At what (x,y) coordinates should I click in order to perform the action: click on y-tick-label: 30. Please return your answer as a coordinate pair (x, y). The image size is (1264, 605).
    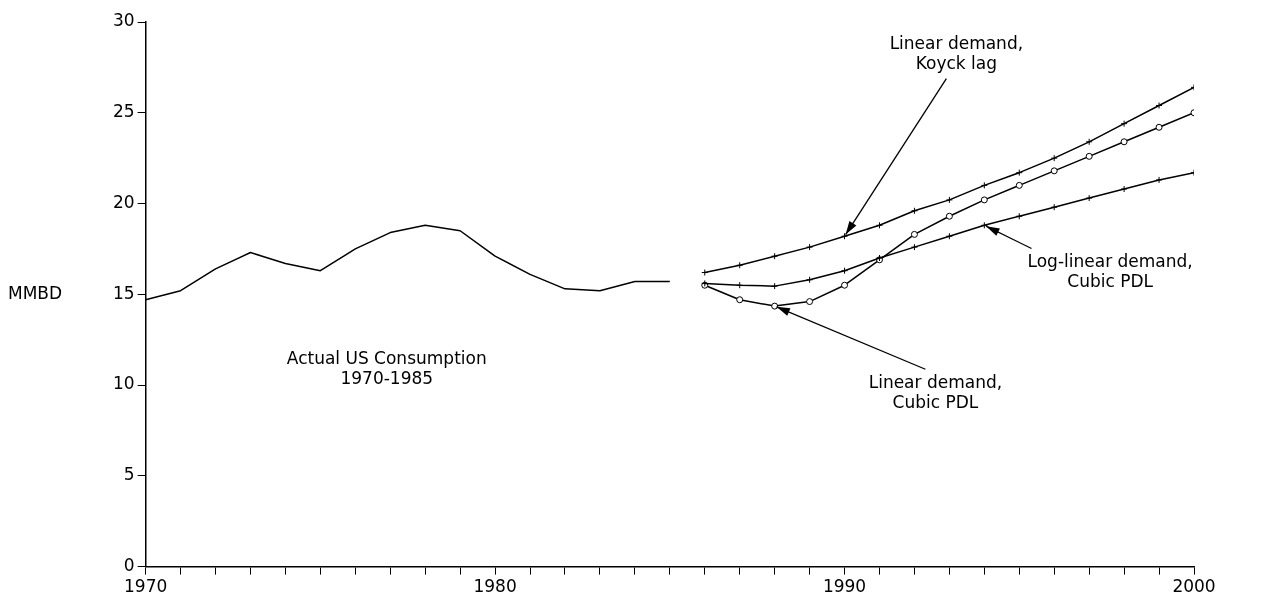
    Looking at the image, I should click on (123, 20).